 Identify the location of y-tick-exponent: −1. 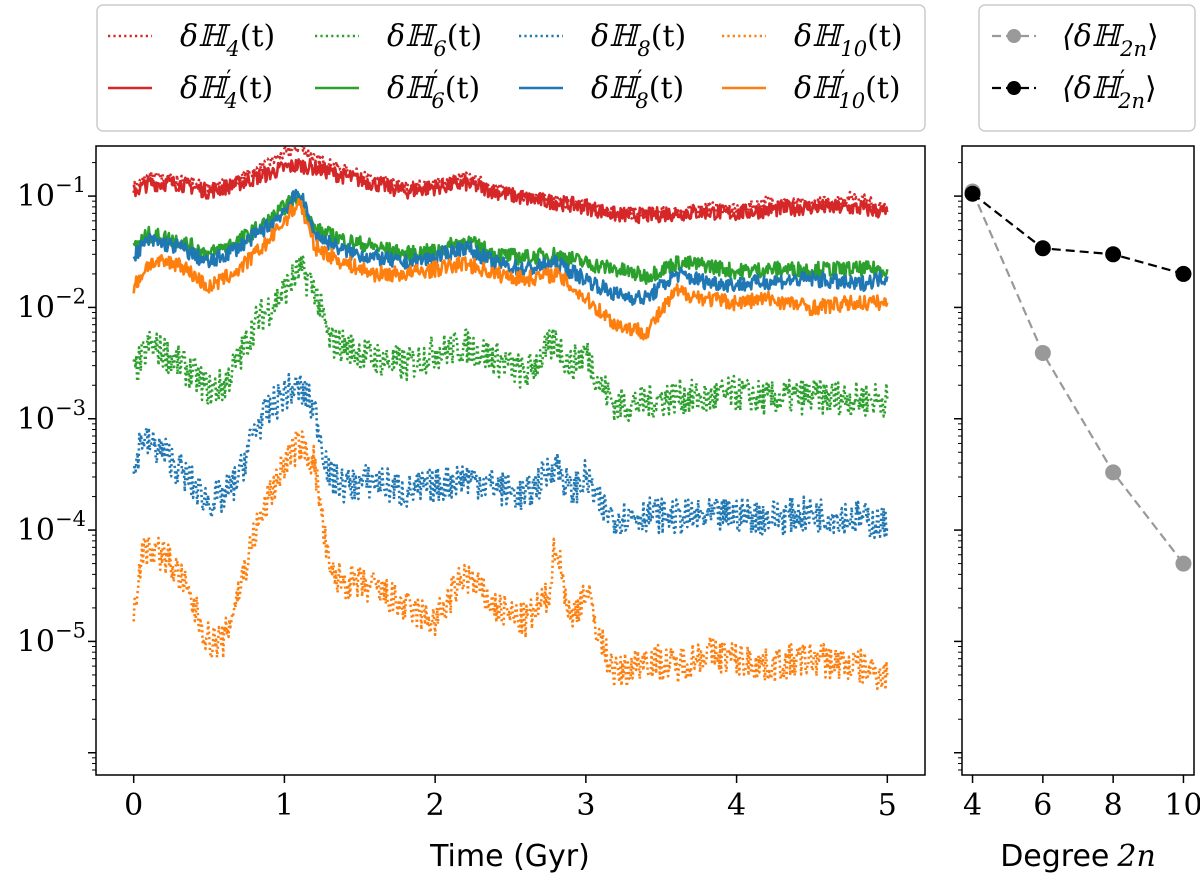
(70, 185).